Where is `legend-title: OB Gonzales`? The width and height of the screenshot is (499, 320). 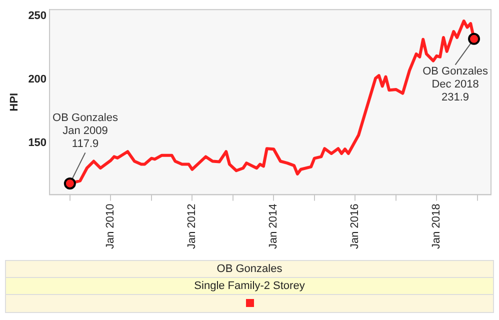 legend-title: OB Gonzales is located at coordinates (249, 269).